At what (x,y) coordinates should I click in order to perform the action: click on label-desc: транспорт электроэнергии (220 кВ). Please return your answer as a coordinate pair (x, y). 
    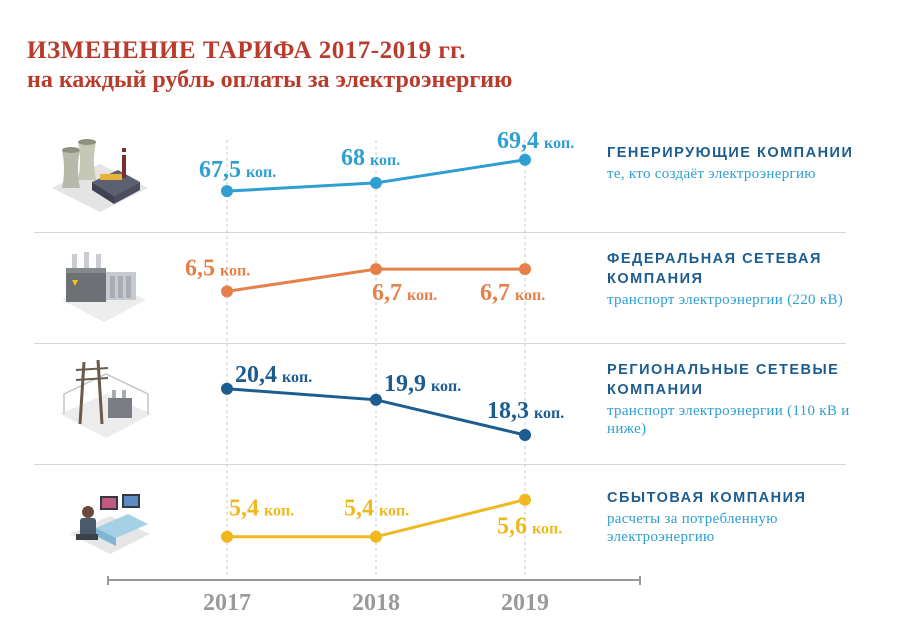
    Looking at the image, I should click on (725, 300).